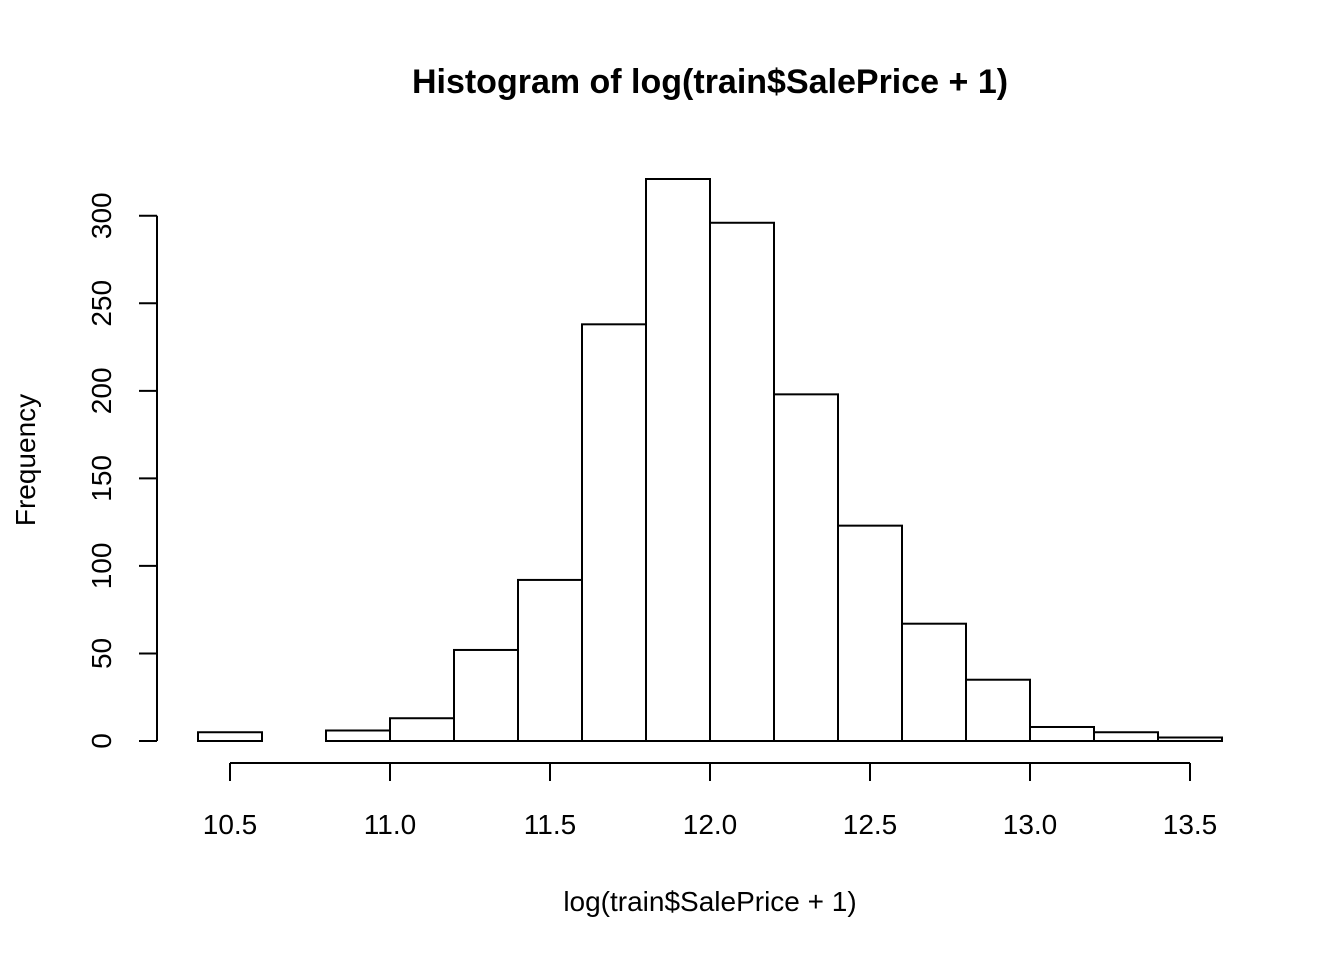 Image resolution: width=1344 pixels, height=960 pixels. Describe the element at coordinates (101, 390) in the screenshot. I see `y-tick-label: 200` at that location.